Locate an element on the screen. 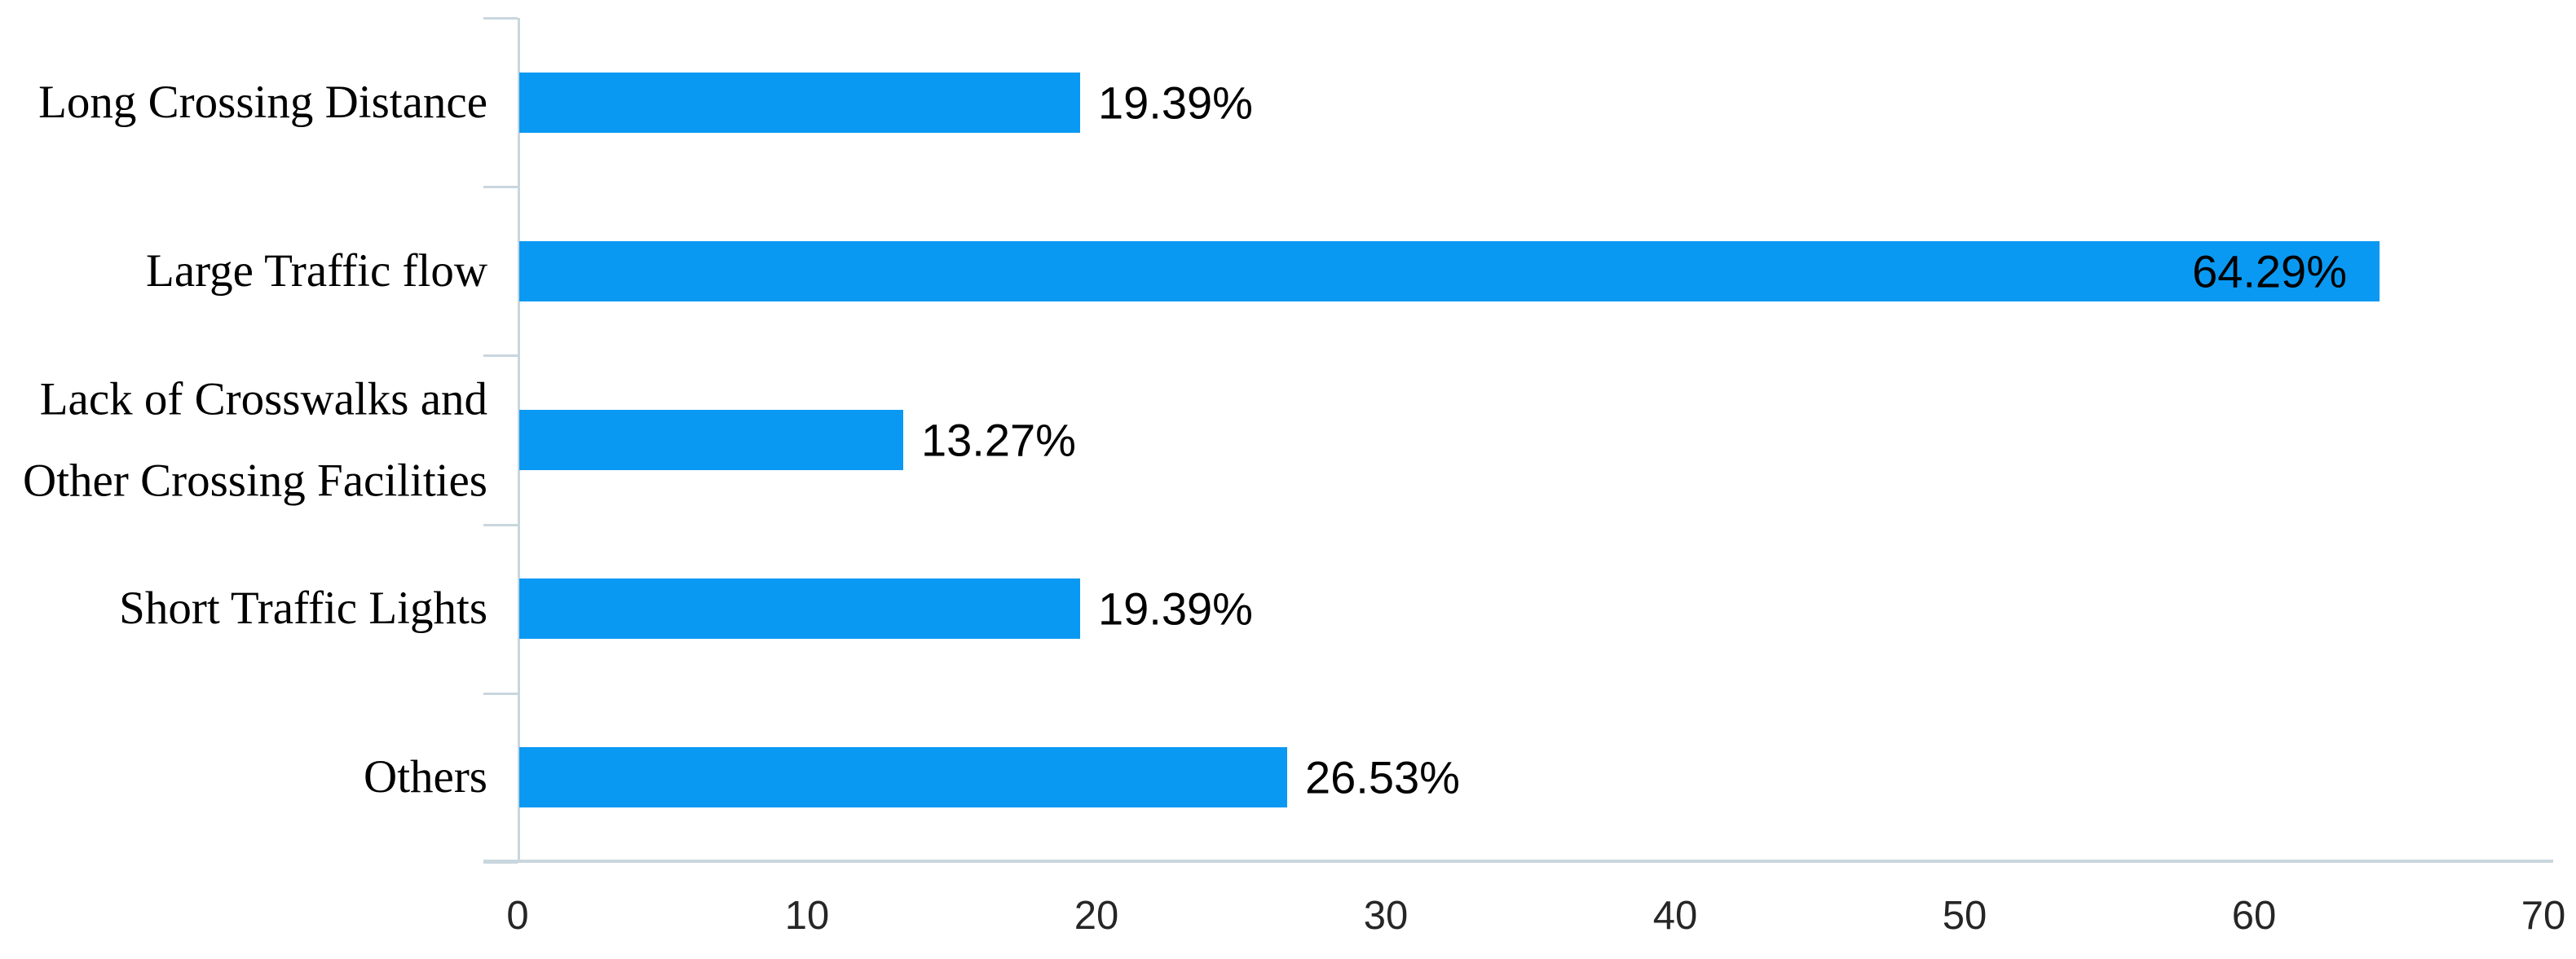 This screenshot has width=2576, height=959. x-axis-line is located at coordinates (1518, 861).